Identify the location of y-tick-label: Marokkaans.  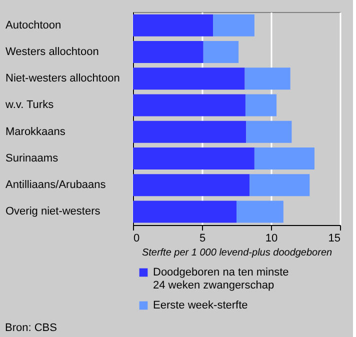
(36, 132).